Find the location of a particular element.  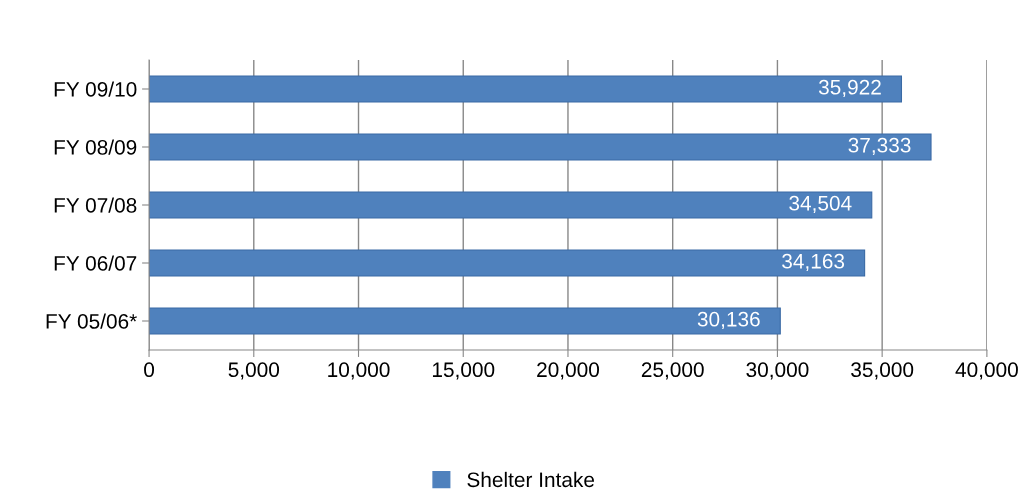

x-tick-label: 35,000 is located at coordinates (882, 371).